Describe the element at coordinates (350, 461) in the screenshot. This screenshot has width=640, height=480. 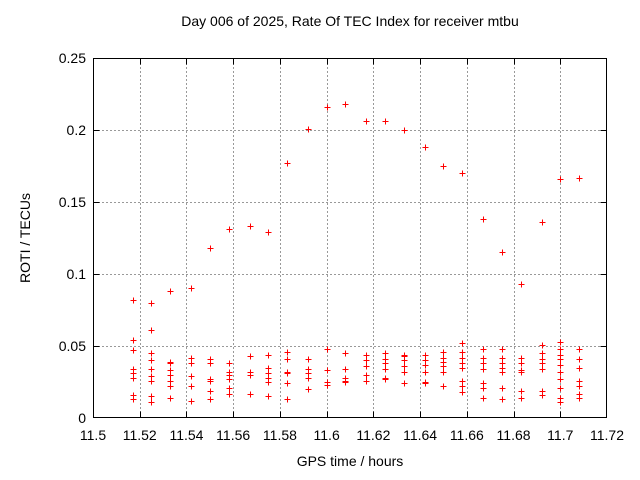
I see `x-axis-title: GPS time / hours` at that location.